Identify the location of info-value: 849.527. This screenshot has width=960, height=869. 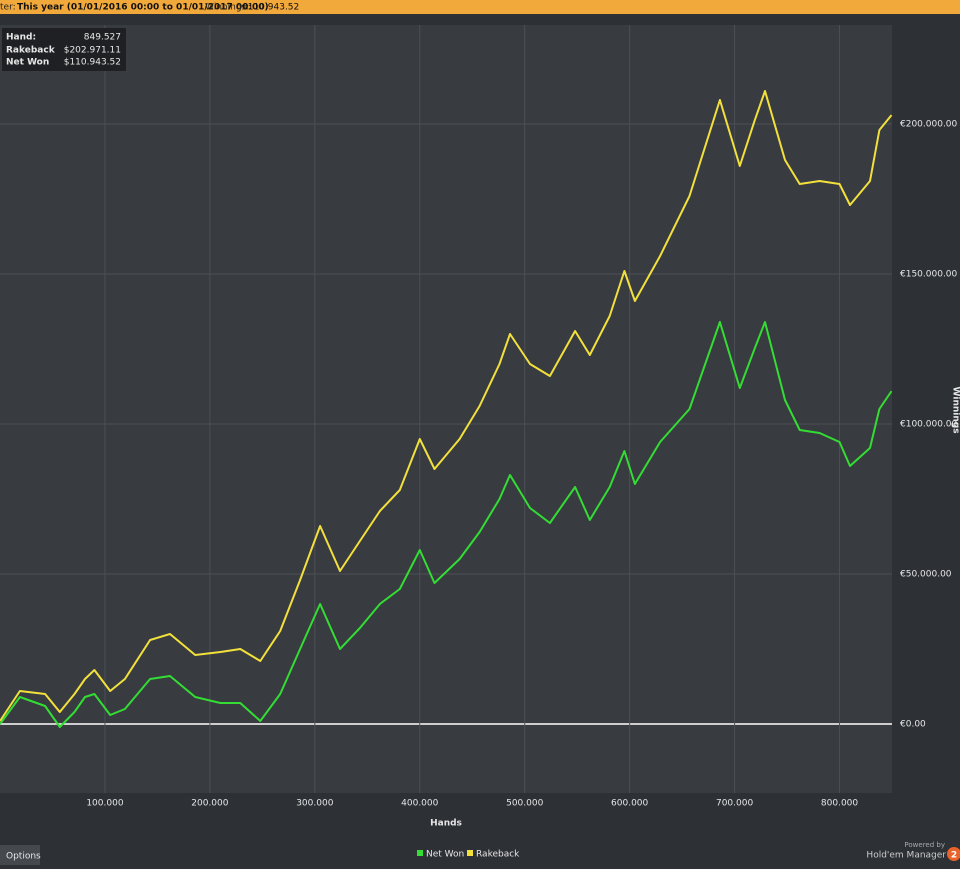
(102, 38).